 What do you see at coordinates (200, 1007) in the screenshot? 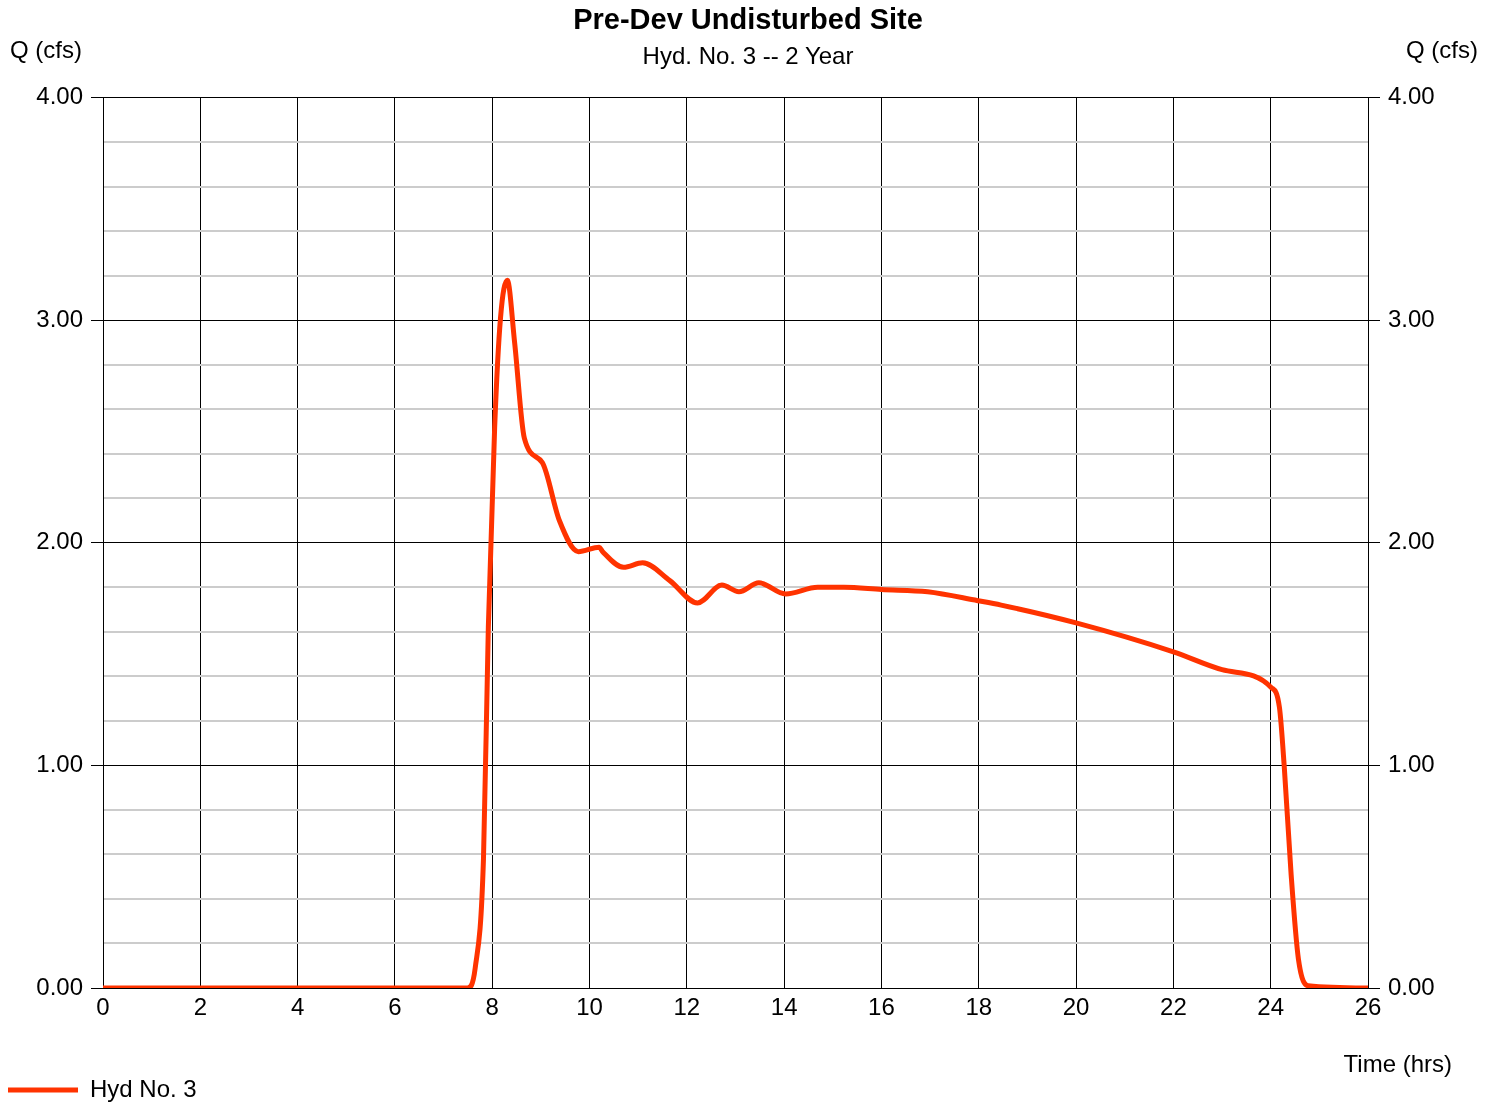
I see `x-tick-label: 2` at bounding box center [200, 1007].